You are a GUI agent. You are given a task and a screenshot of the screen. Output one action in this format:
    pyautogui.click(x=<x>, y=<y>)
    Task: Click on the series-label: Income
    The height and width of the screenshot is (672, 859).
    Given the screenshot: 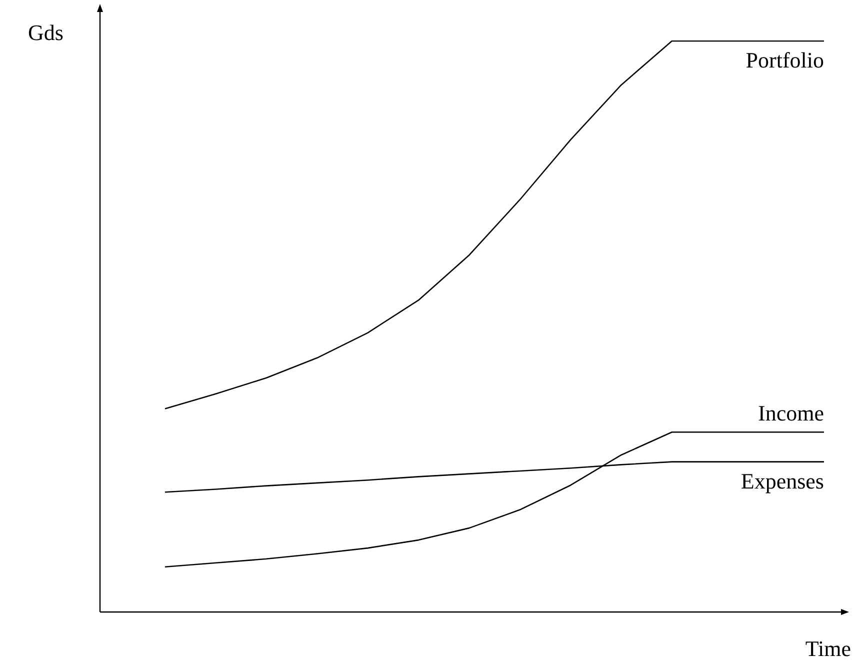 What is the action you would take?
    pyautogui.click(x=791, y=413)
    